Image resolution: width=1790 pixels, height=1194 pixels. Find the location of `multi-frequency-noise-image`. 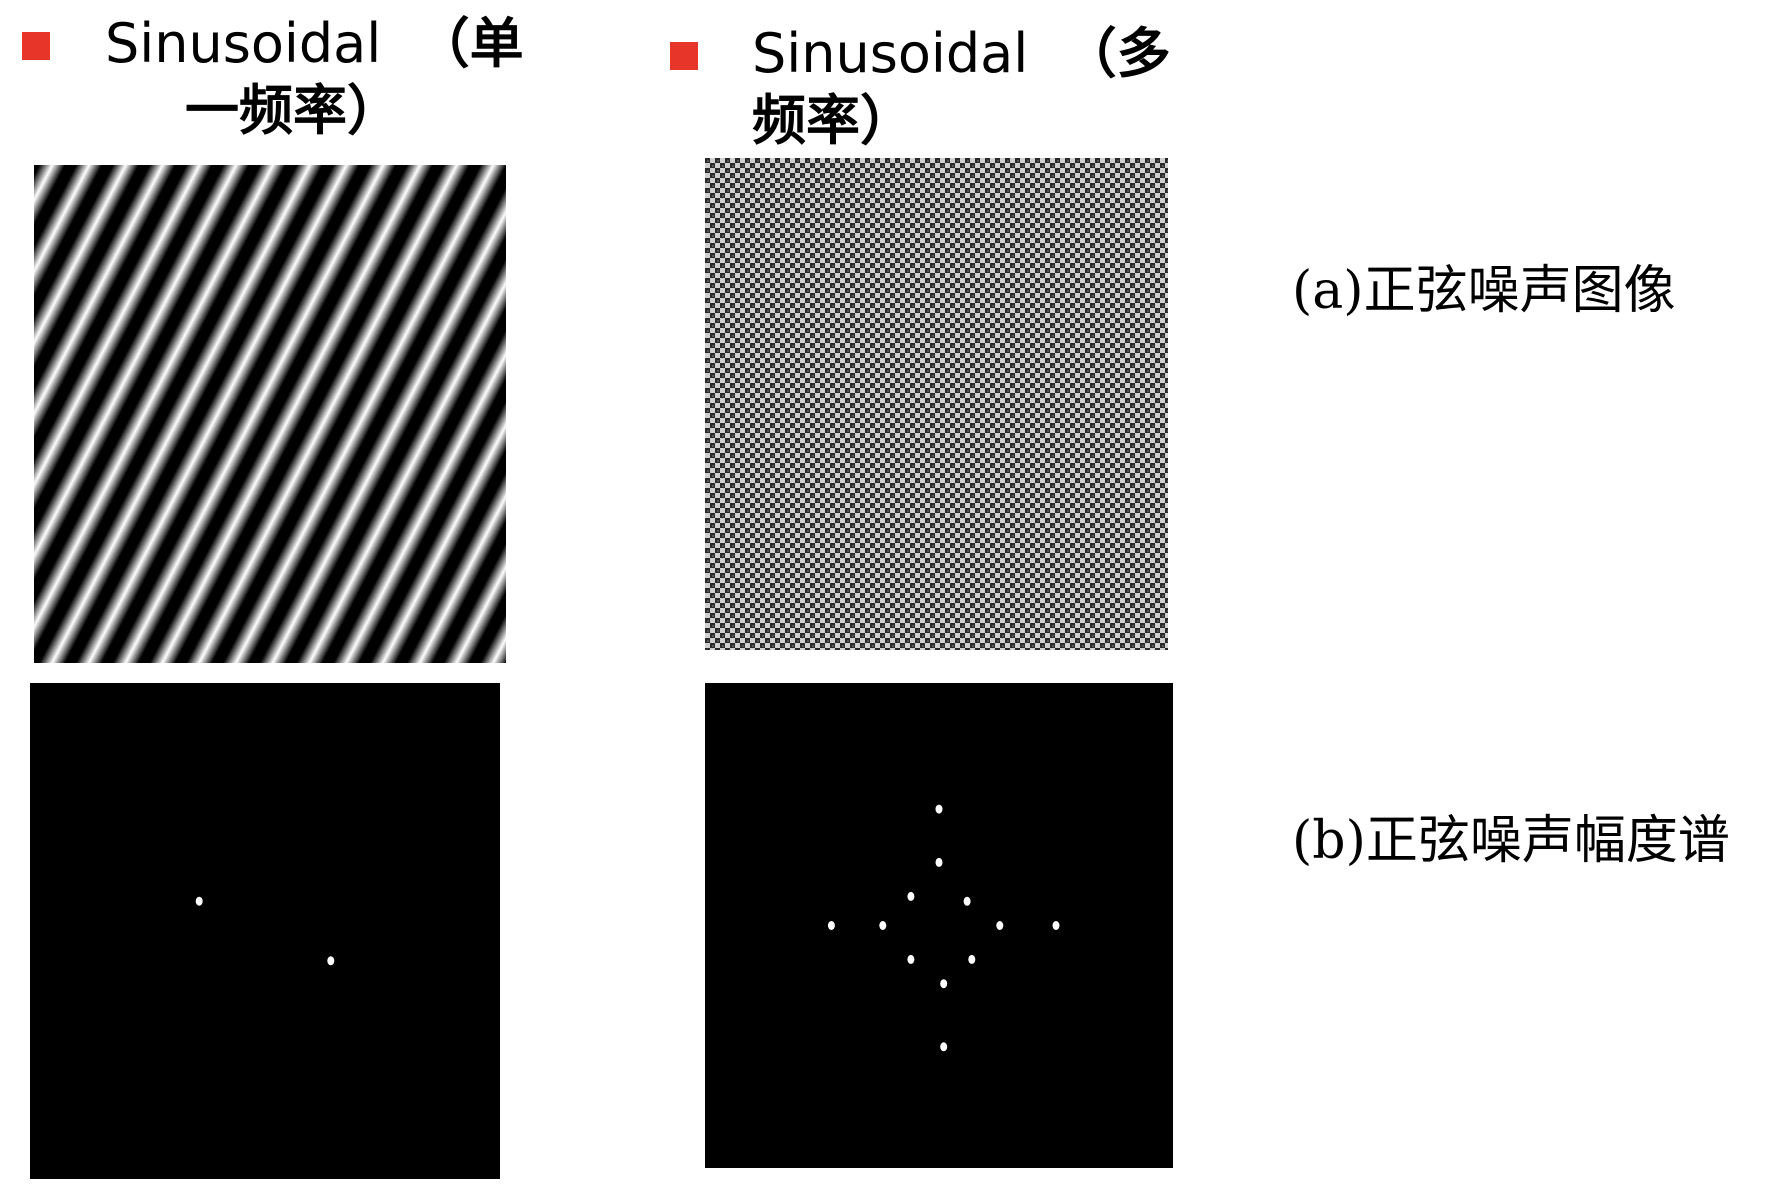

multi-frequency-noise-image is located at coordinates (936, 404).